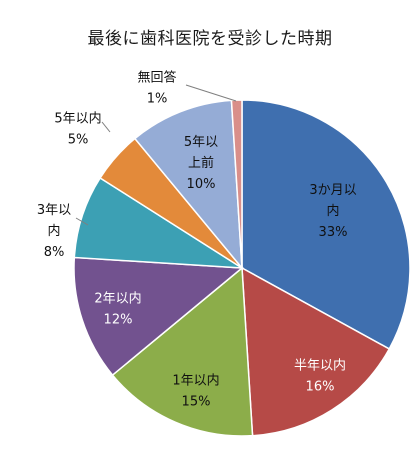  What do you see at coordinates (332, 190) in the screenshot?
I see `category-label: 3か月以` at bounding box center [332, 190].